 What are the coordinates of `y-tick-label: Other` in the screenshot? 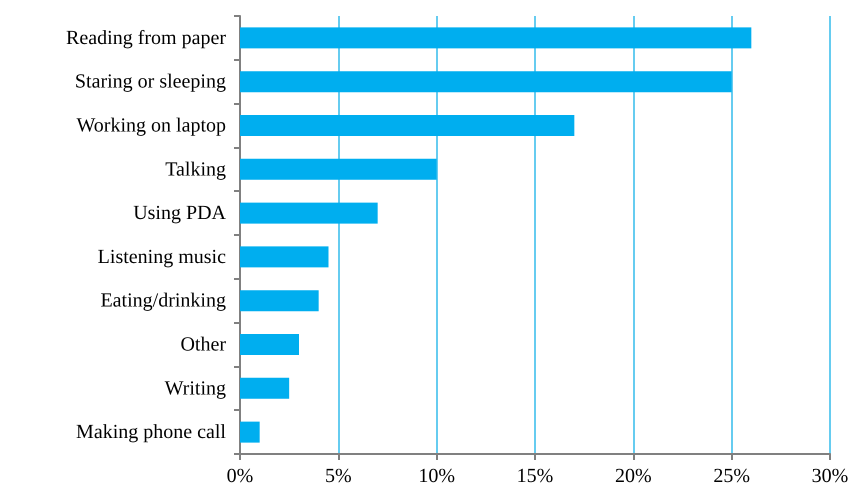 It's located at (203, 345).